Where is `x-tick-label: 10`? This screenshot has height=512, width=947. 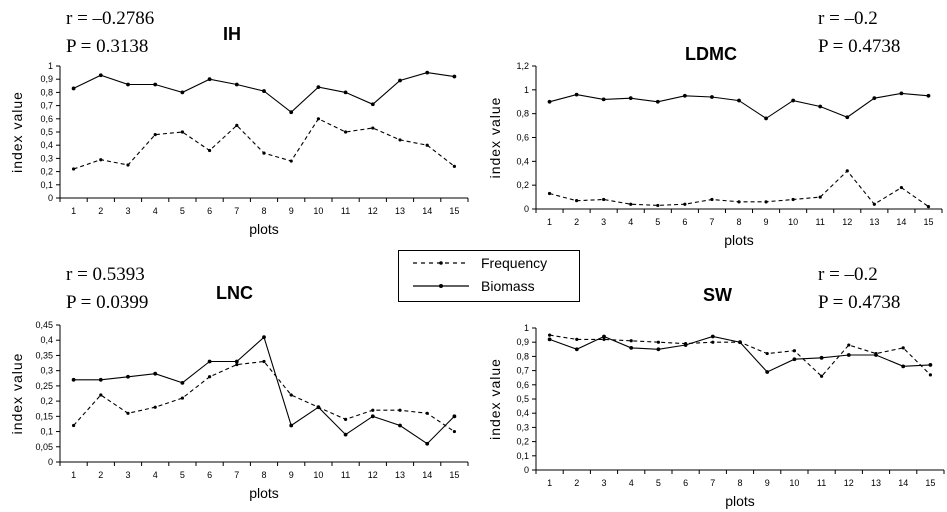
x-tick-label: 10 is located at coordinates (318, 475).